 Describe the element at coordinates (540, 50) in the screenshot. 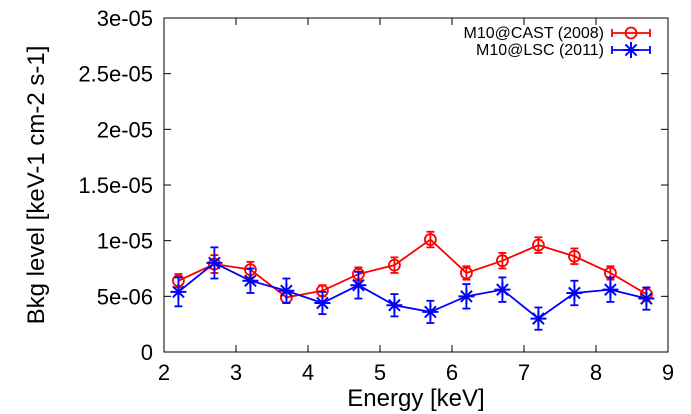

I see `legend-label: M10@LSC (2011)` at that location.